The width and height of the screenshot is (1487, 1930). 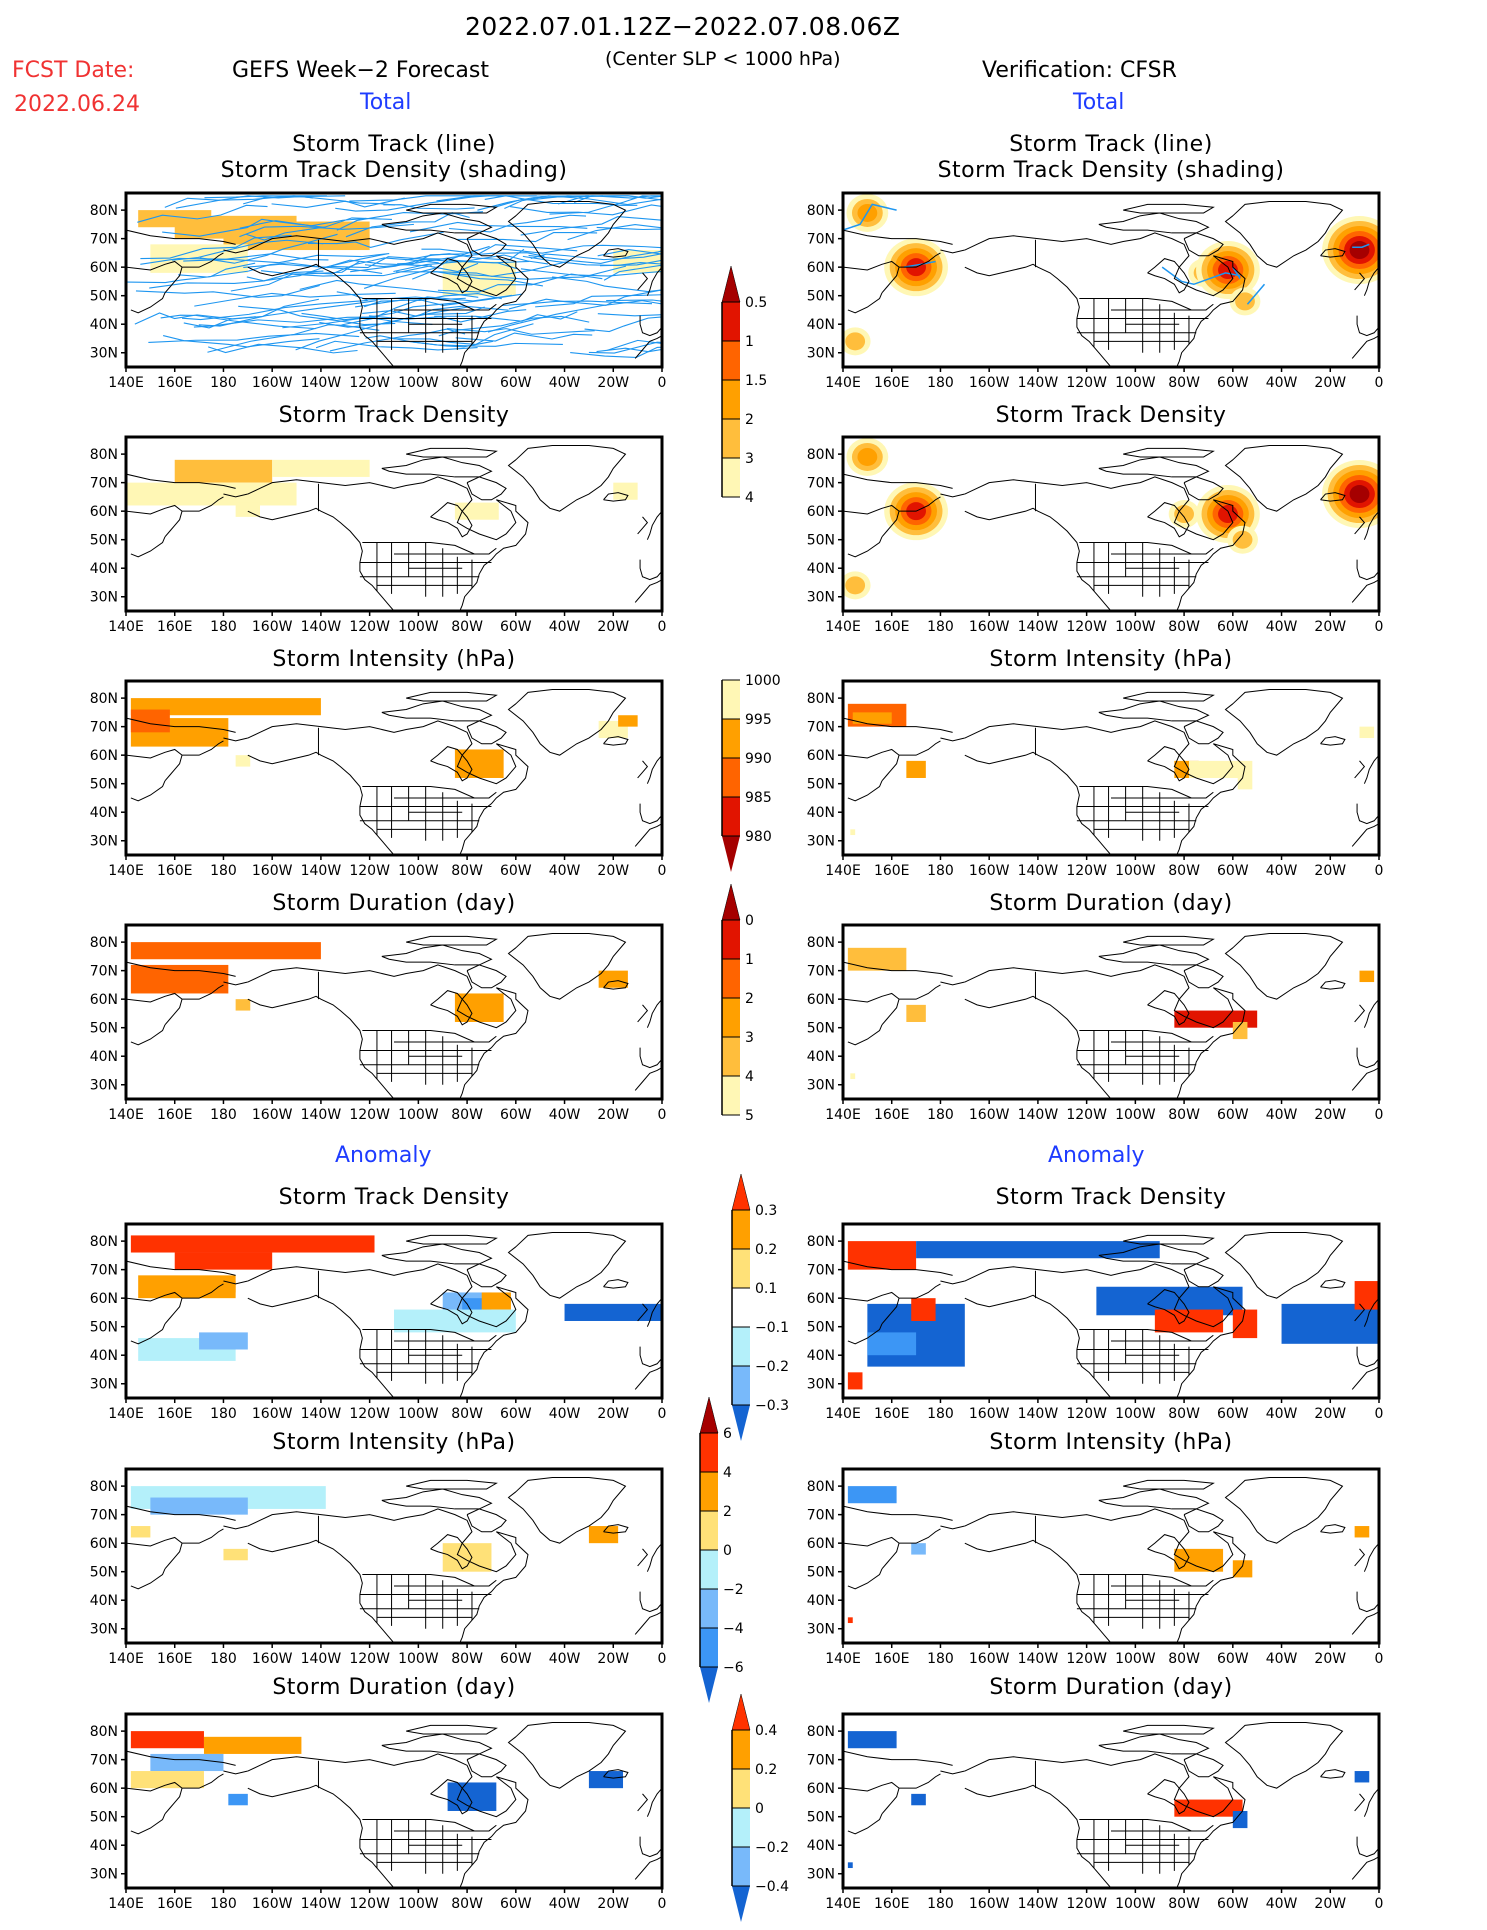 I want to click on colorbar-label: 0.4, so click(x=766, y=1731).